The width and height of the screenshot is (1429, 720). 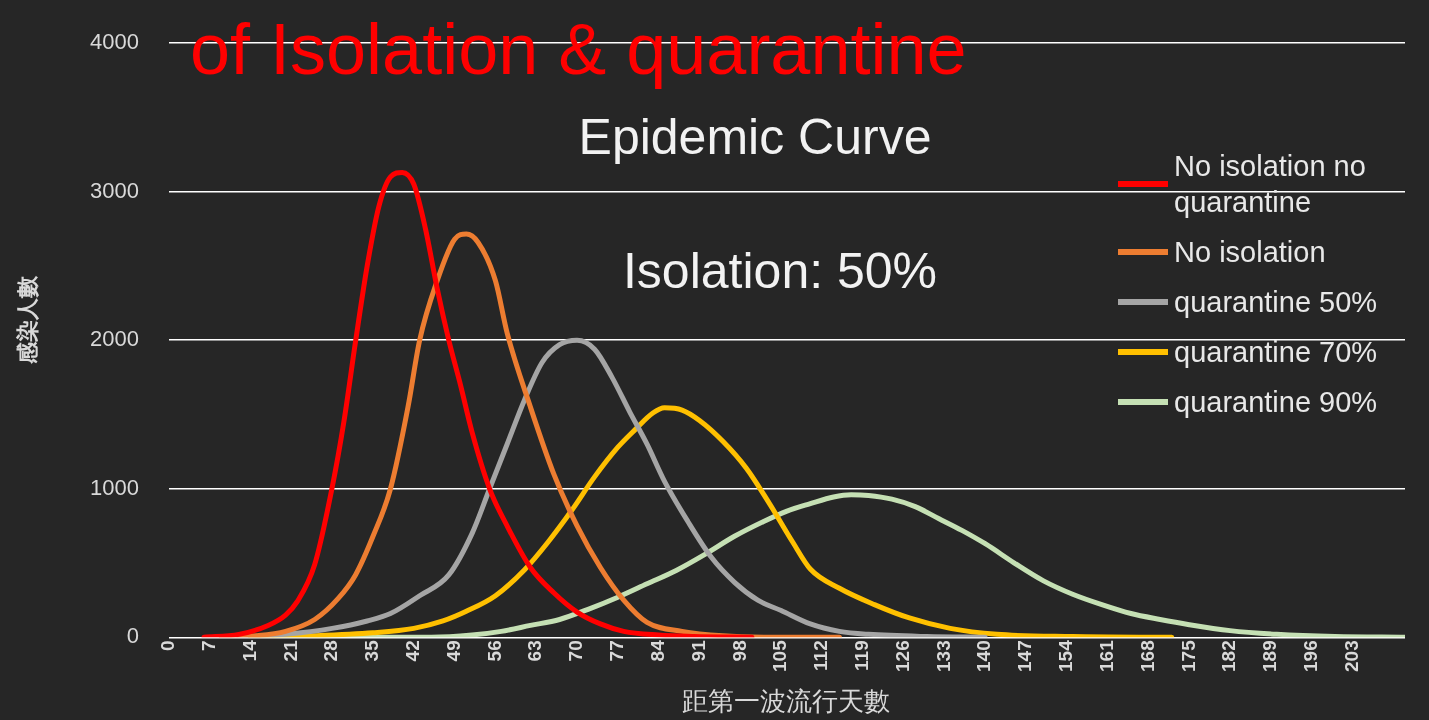 I want to click on legend-label: No isolation no quarantine, so click(x=1270, y=184).